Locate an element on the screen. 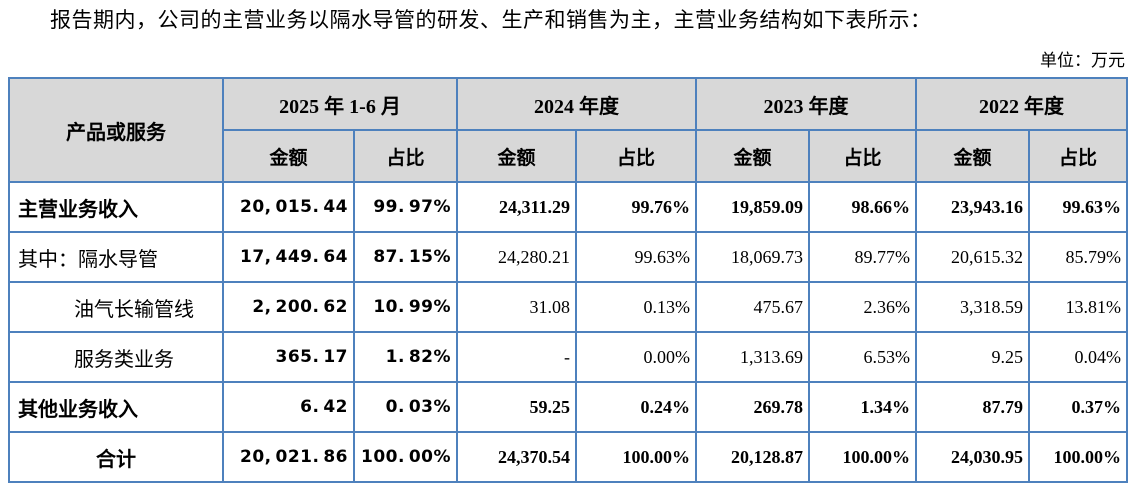 This screenshot has width=1134, height=489. cell-value: 9.25 is located at coordinates (973, 357).